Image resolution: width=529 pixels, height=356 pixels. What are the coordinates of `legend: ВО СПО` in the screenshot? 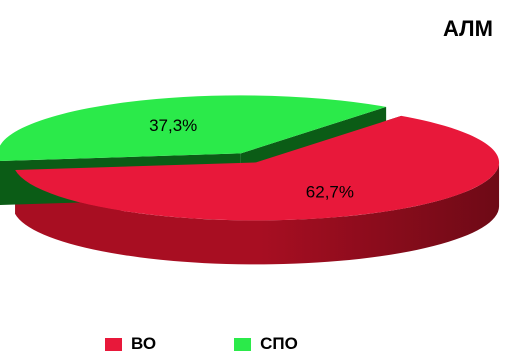 It's located at (240, 344).